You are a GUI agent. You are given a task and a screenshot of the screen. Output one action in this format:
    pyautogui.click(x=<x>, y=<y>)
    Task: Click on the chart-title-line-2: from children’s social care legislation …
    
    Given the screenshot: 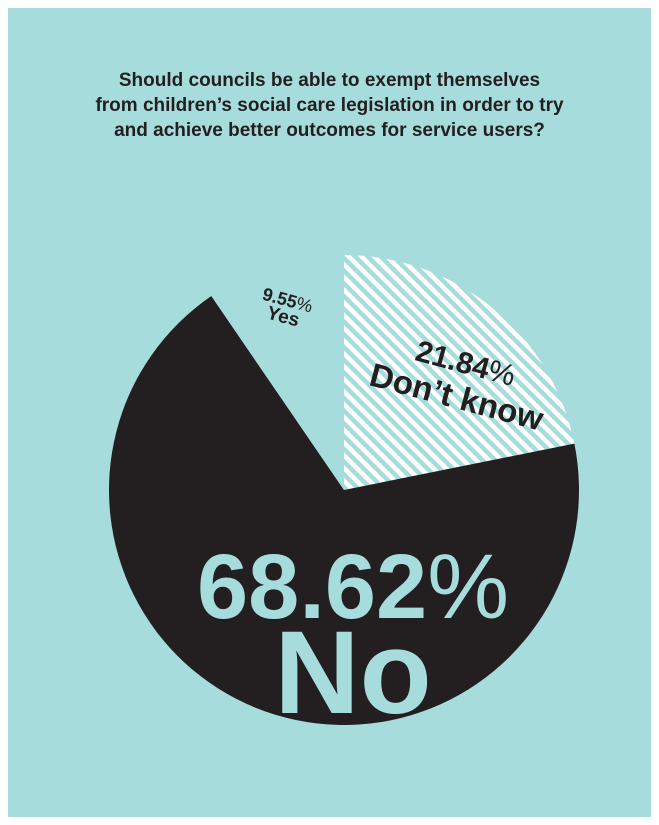 What is the action you would take?
    pyautogui.click(x=329, y=105)
    